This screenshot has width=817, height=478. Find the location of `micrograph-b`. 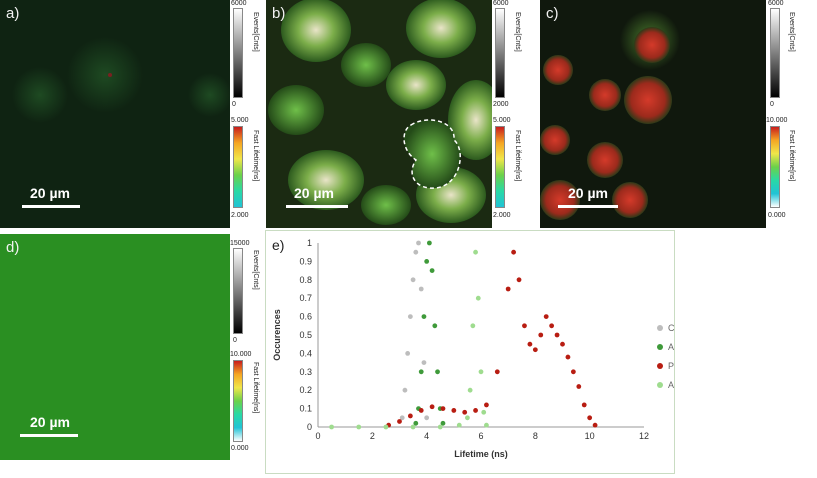

micrograph-b is located at coordinates (380, 112).